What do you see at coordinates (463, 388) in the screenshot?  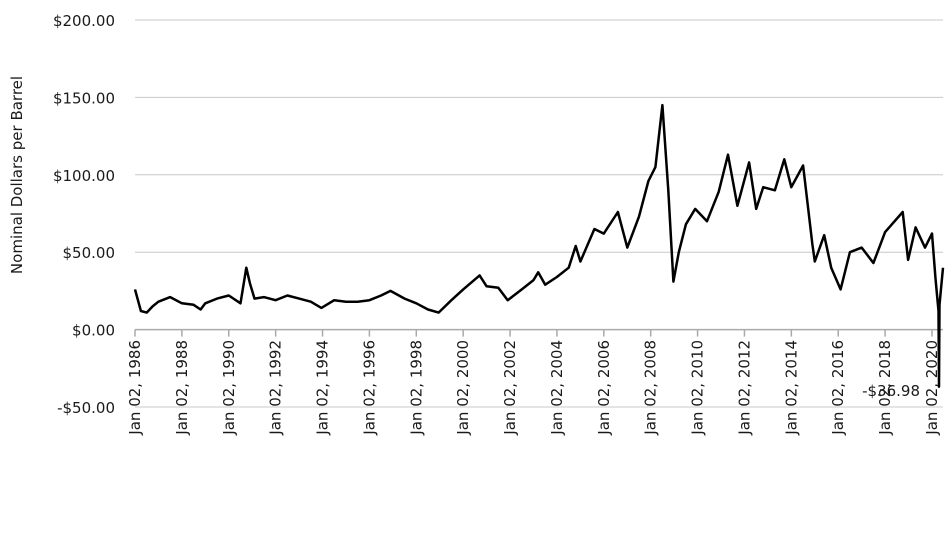 I see `x-tick-label: Jan 02, 2000` at bounding box center [463, 388].